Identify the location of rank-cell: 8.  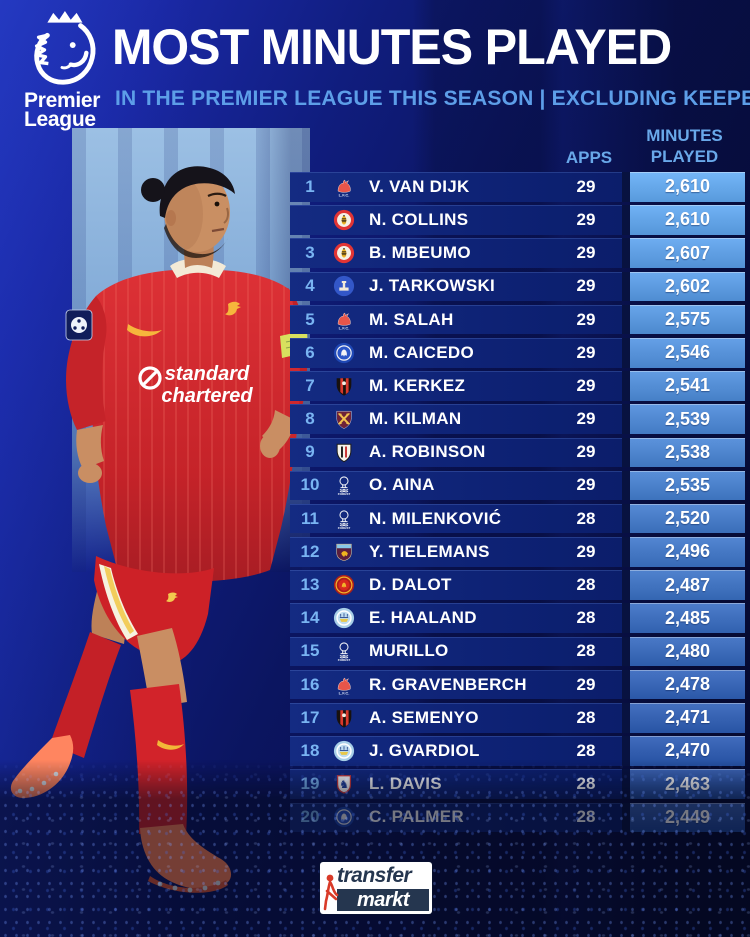
(310, 419).